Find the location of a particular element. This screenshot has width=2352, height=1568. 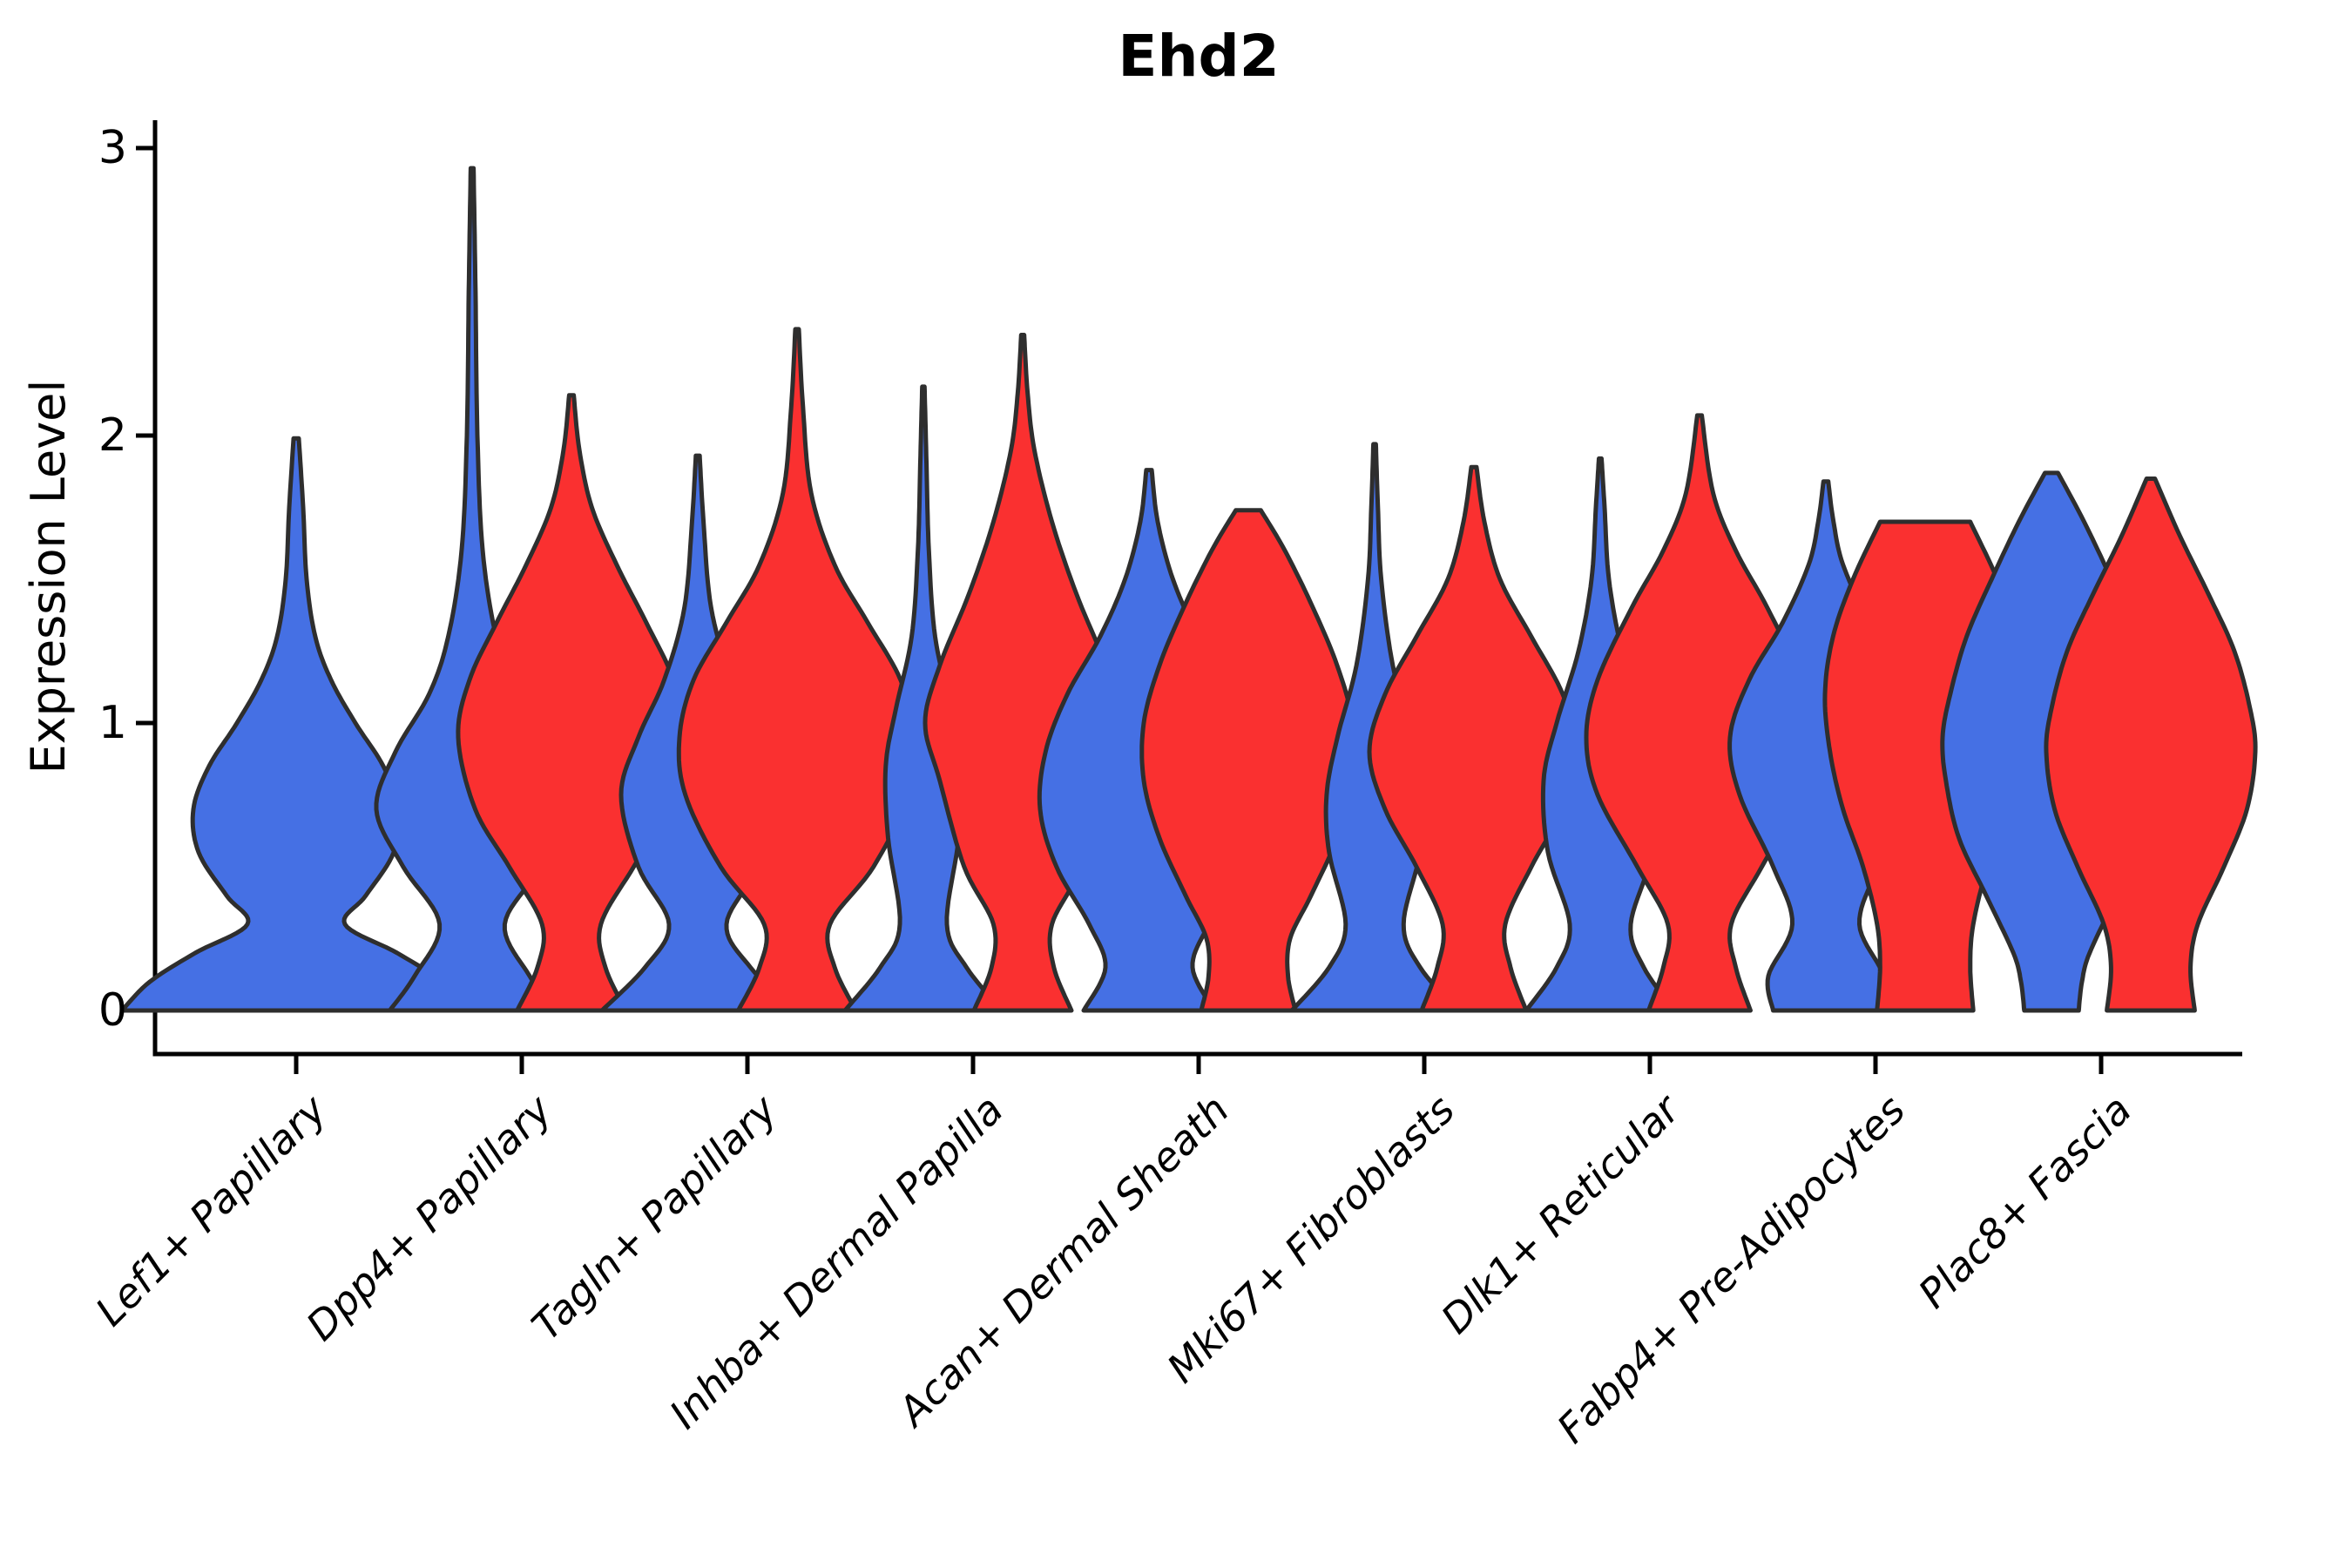

y-tick-label-3: 3 is located at coordinates (113, 148).